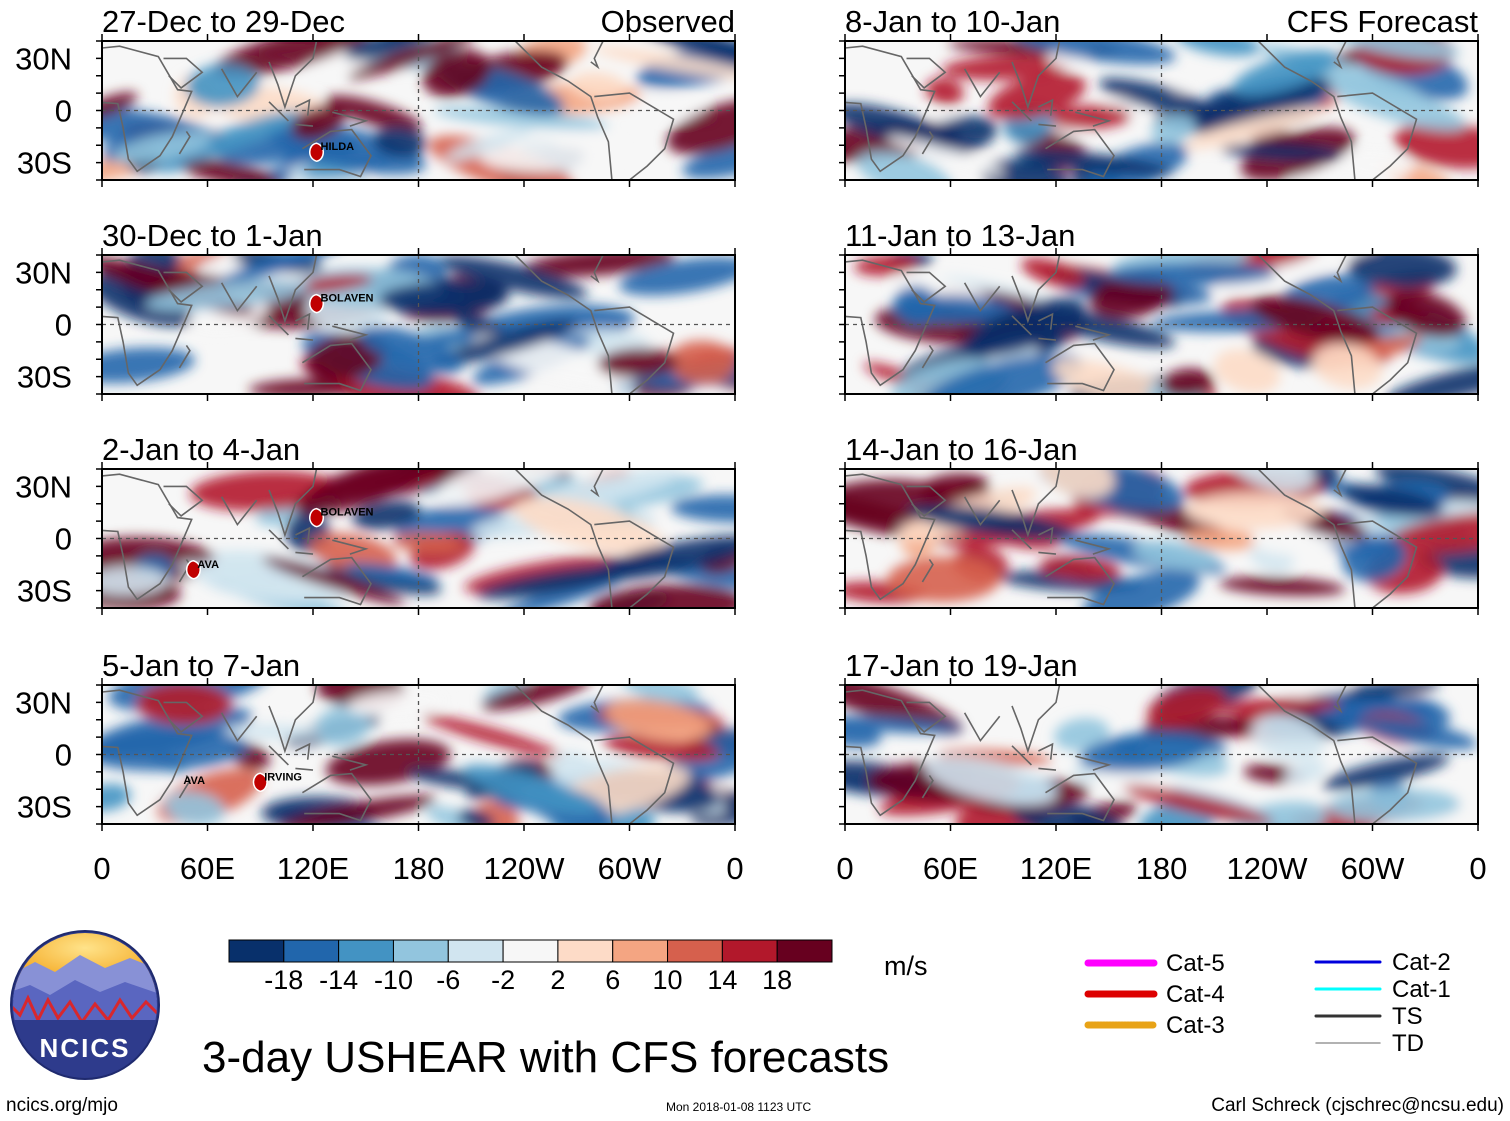  I want to click on legend-item: Cat-5, so click(1154, 963).